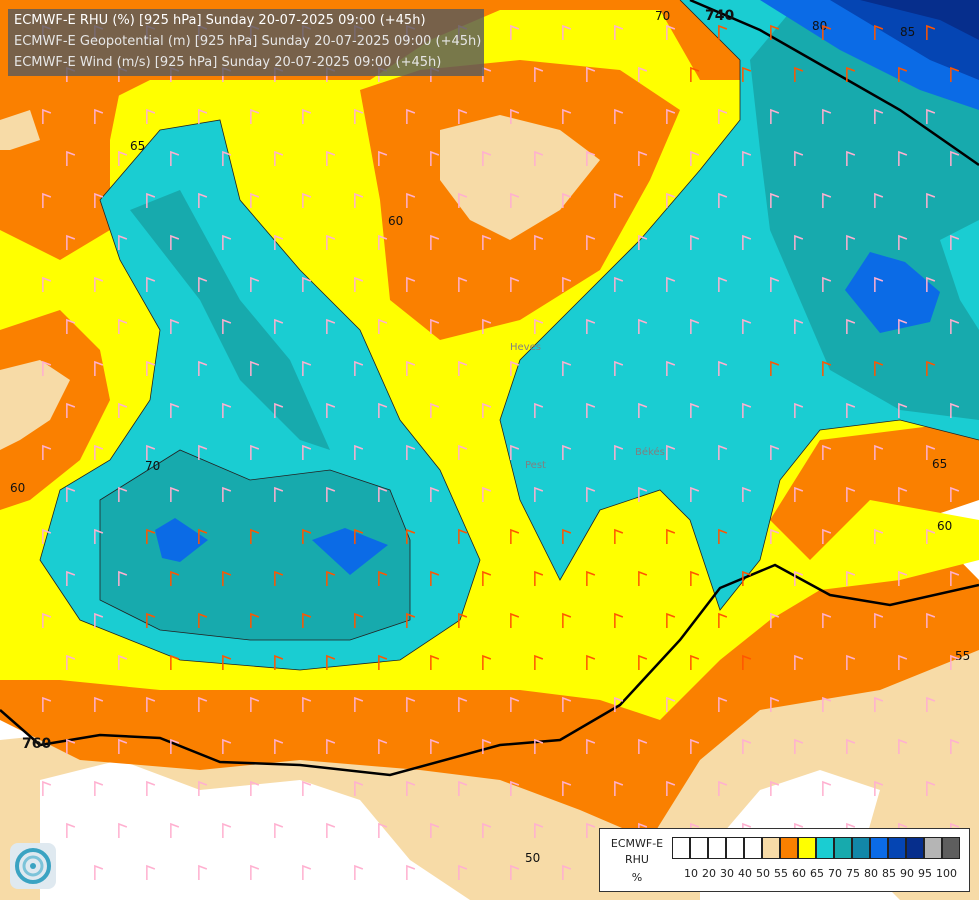 This screenshot has width=979, height=900. I want to click on contour-label-geo-760: 760, so click(36, 744).